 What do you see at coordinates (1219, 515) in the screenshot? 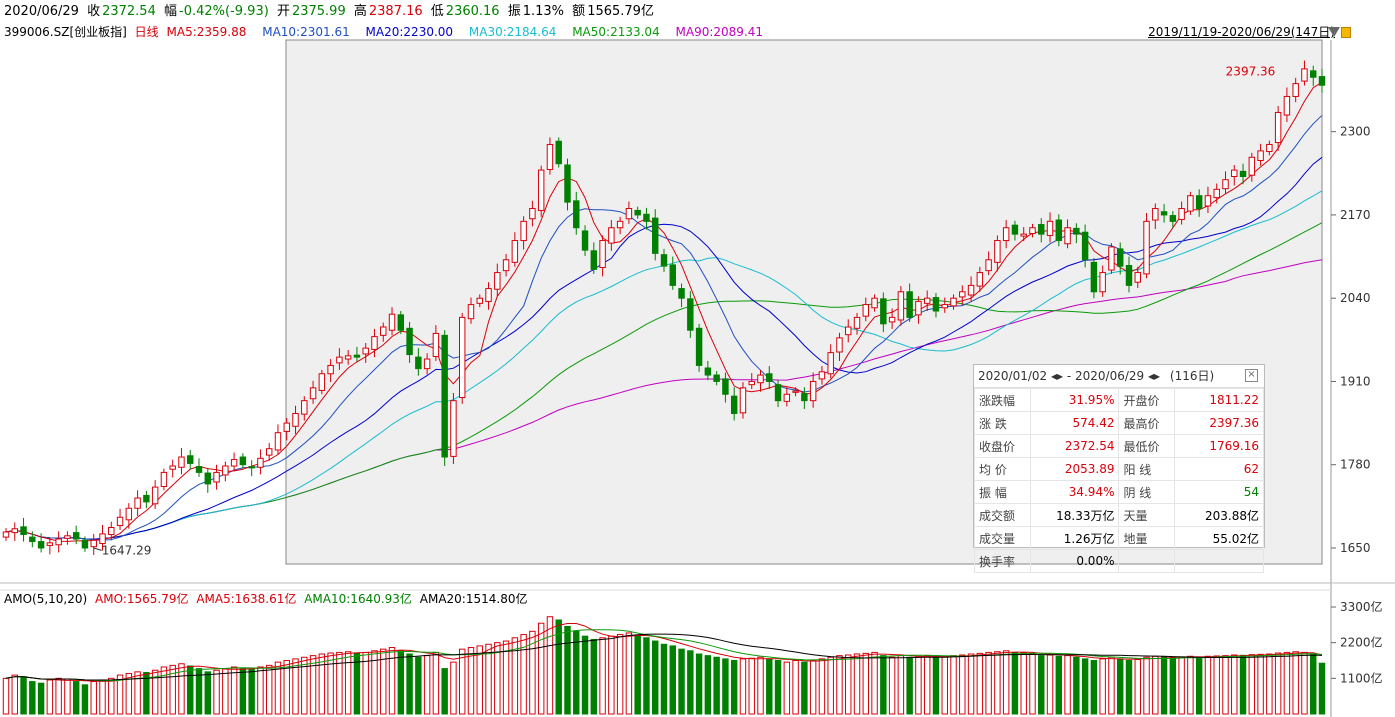
I see `stats-value: 203.88亿` at bounding box center [1219, 515].